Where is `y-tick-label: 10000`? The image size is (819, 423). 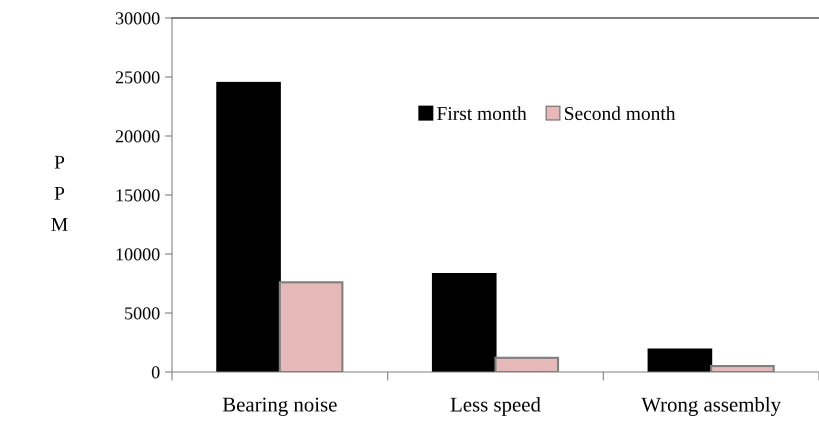 y-tick-label: 10000 is located at coordinates (138, 254).